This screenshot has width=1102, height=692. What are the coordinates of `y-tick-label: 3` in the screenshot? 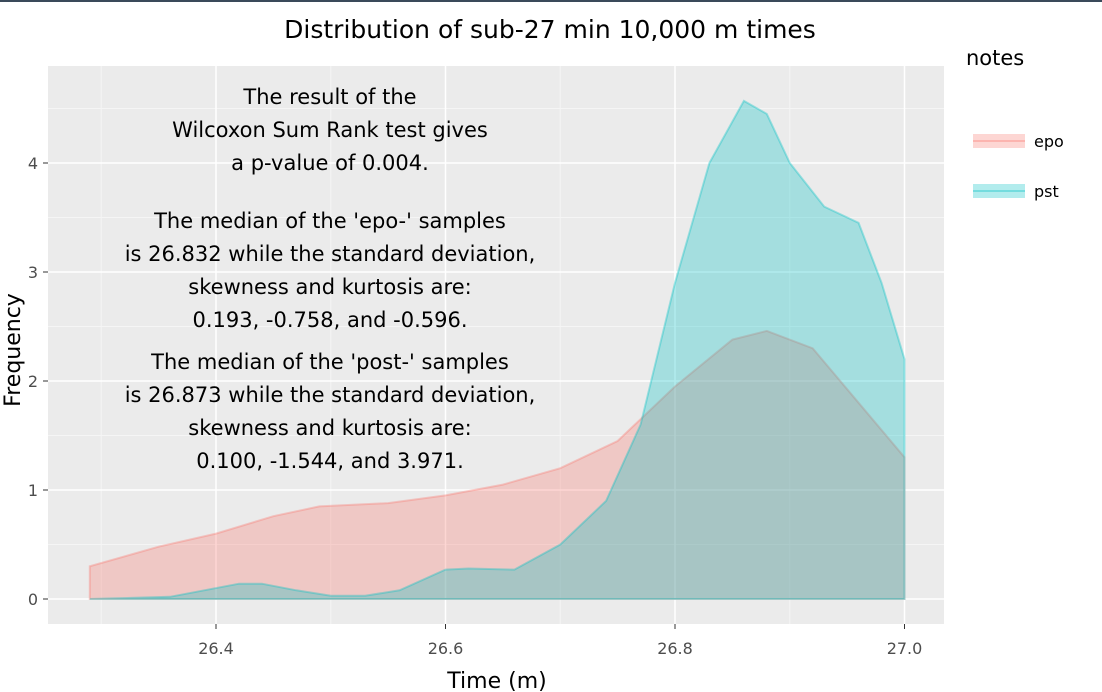 It's located at (33, 272).